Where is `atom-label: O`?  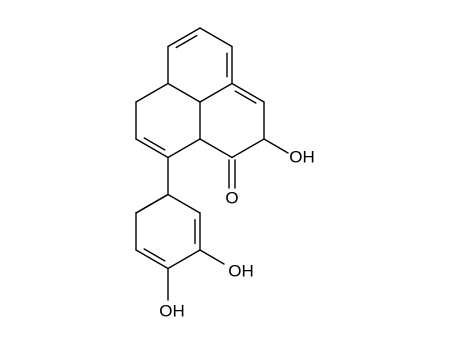
atom-label: O is located at coordinates (231, 197).